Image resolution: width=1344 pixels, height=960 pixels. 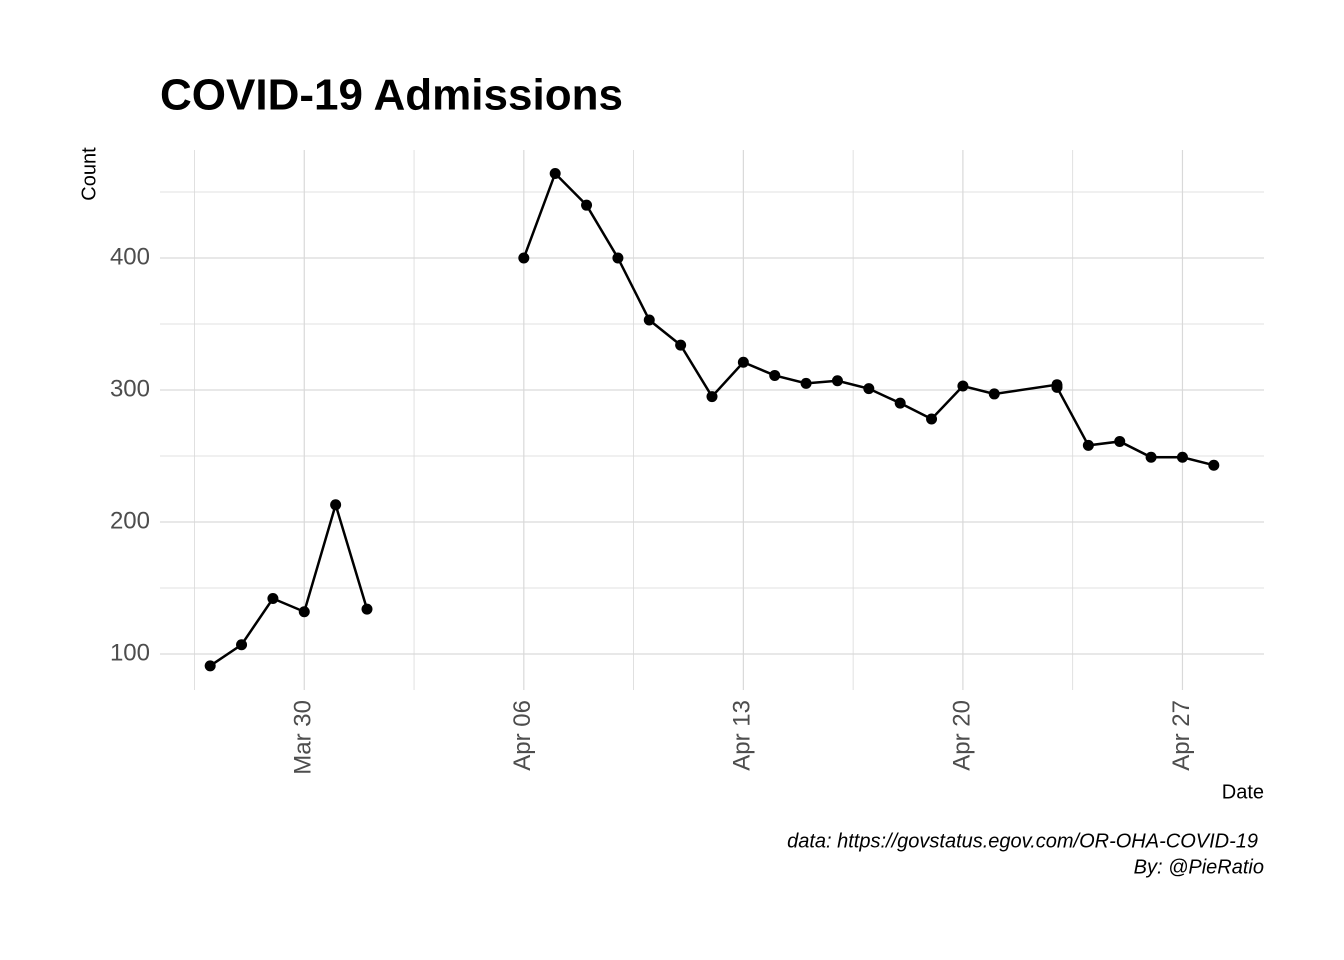 What do you see at coordinates (89, 174) in the screenshot?
I see `y-axis-label: Count` at bounding box center [89, 174].